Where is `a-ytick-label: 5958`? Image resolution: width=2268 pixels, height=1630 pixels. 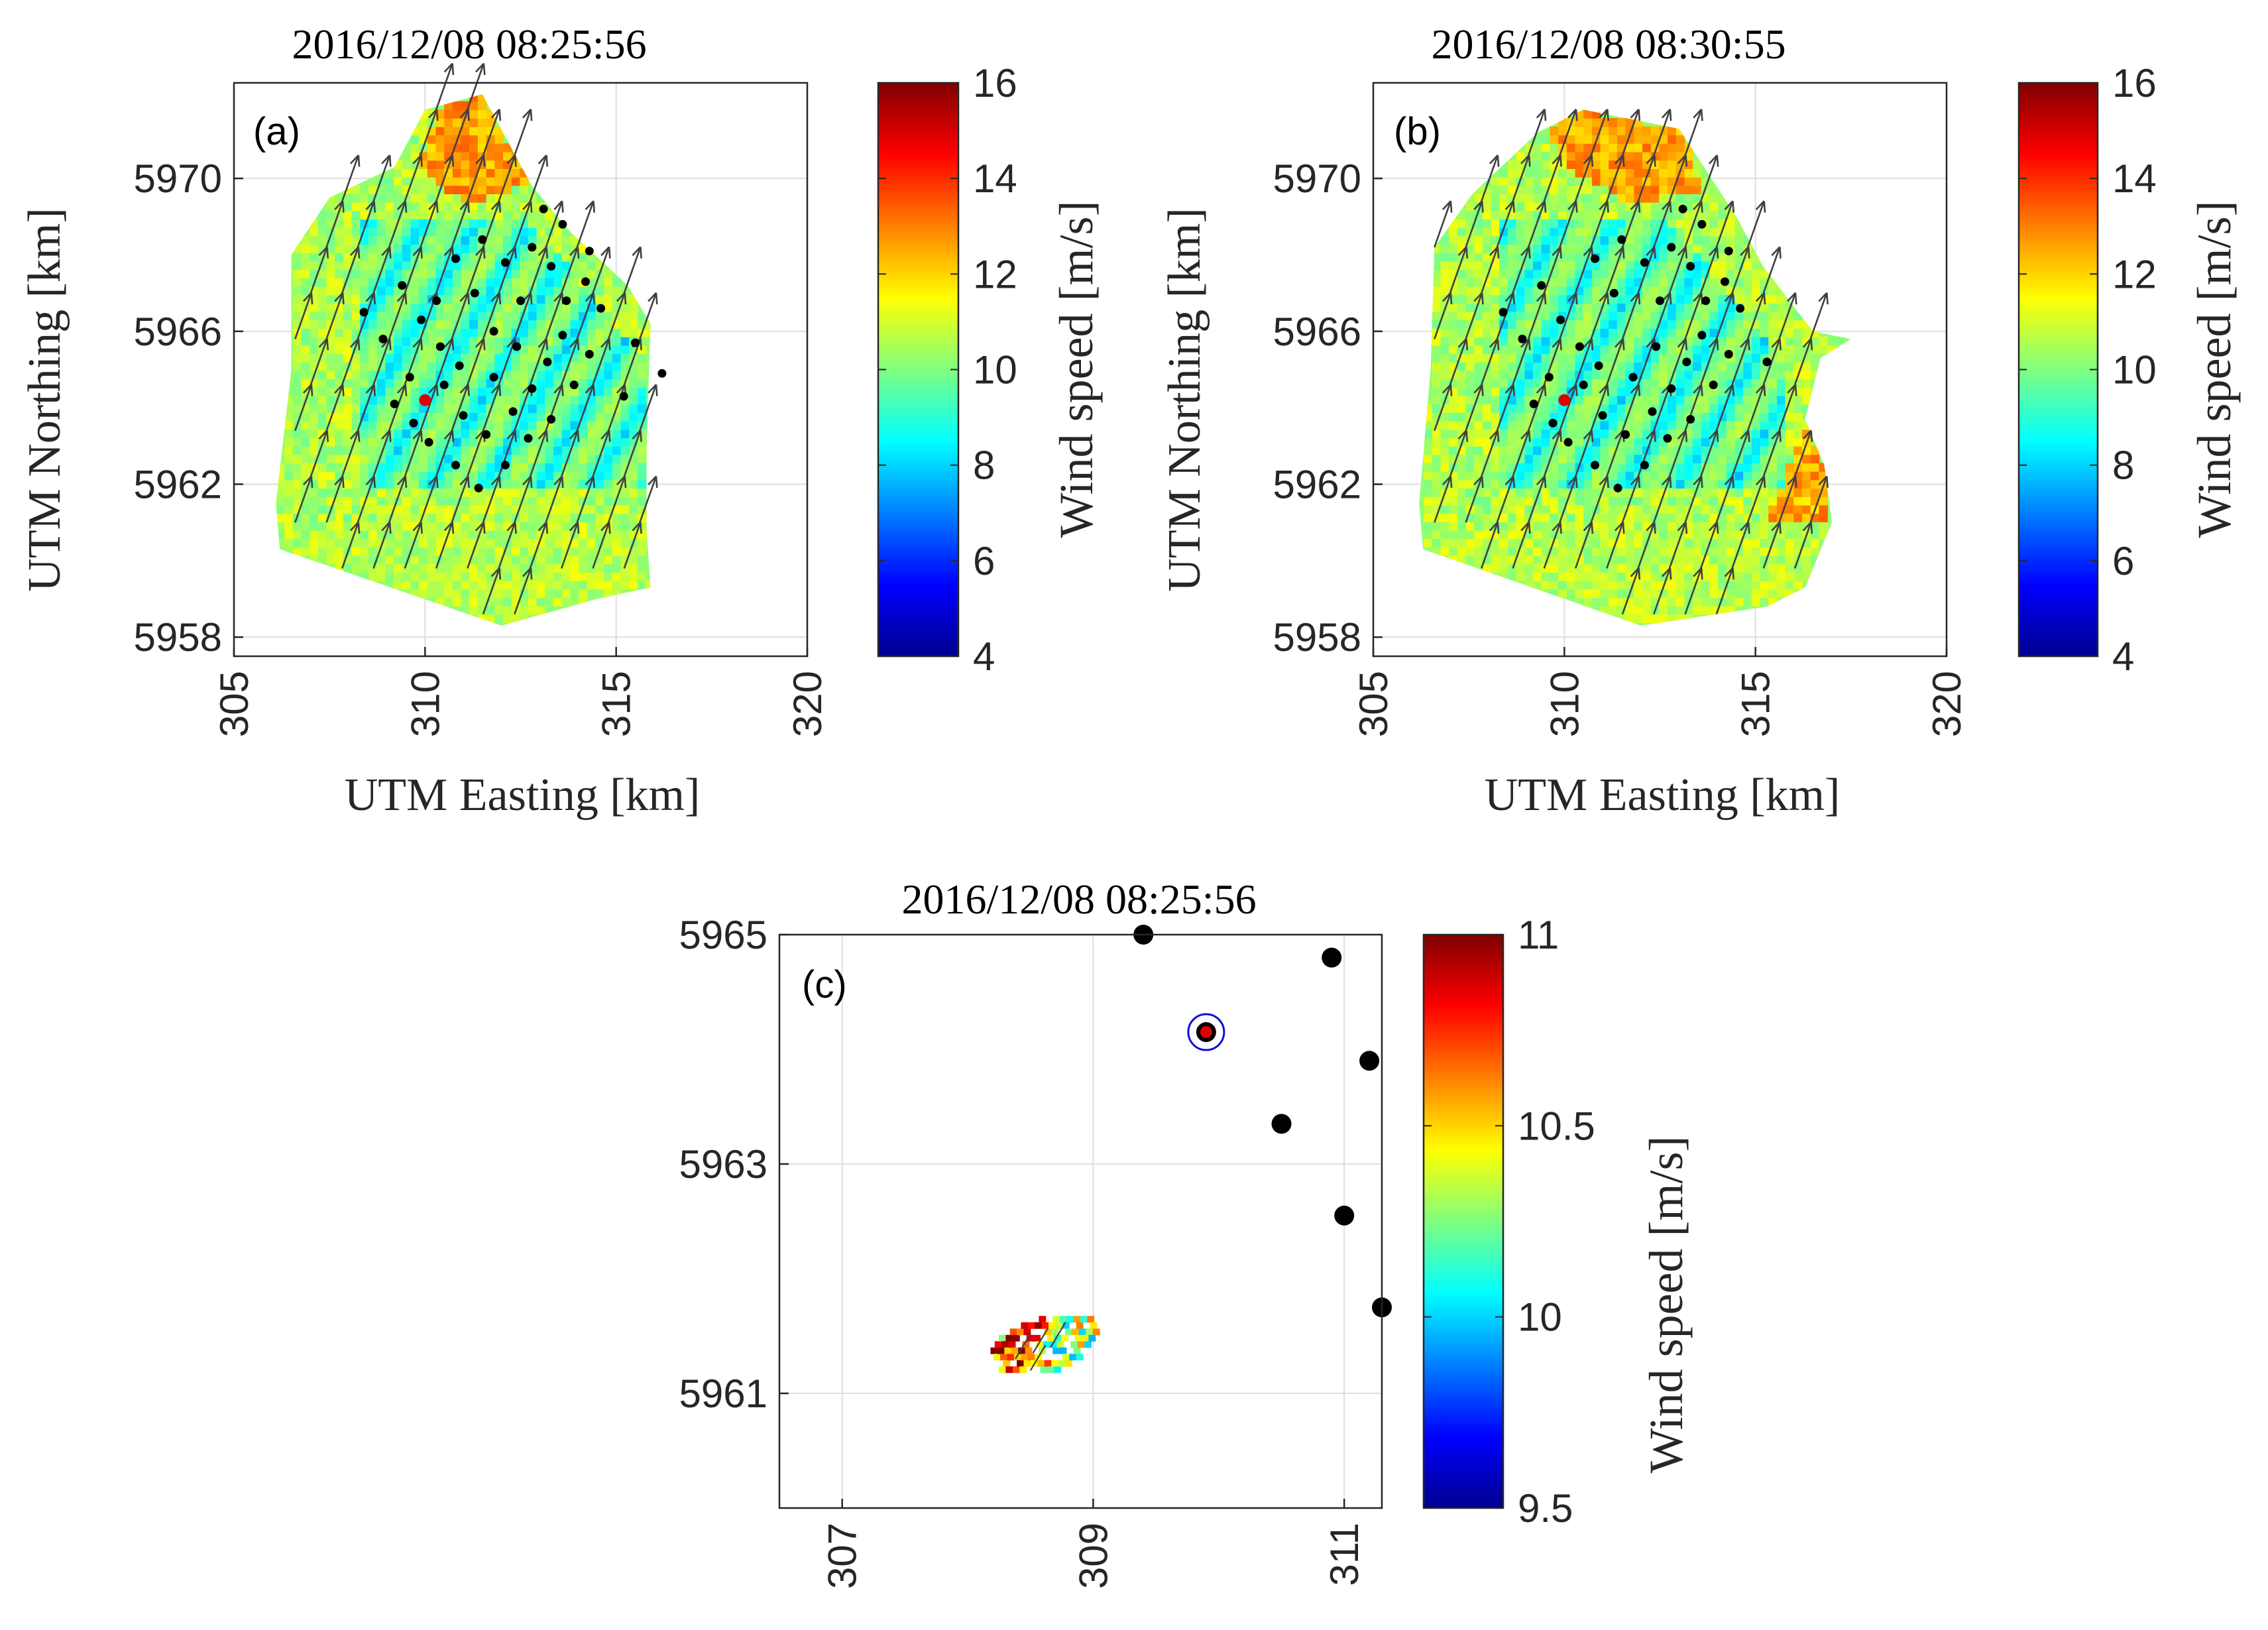
a-ytick-label: 5958 is located at coordinates (178, 637).